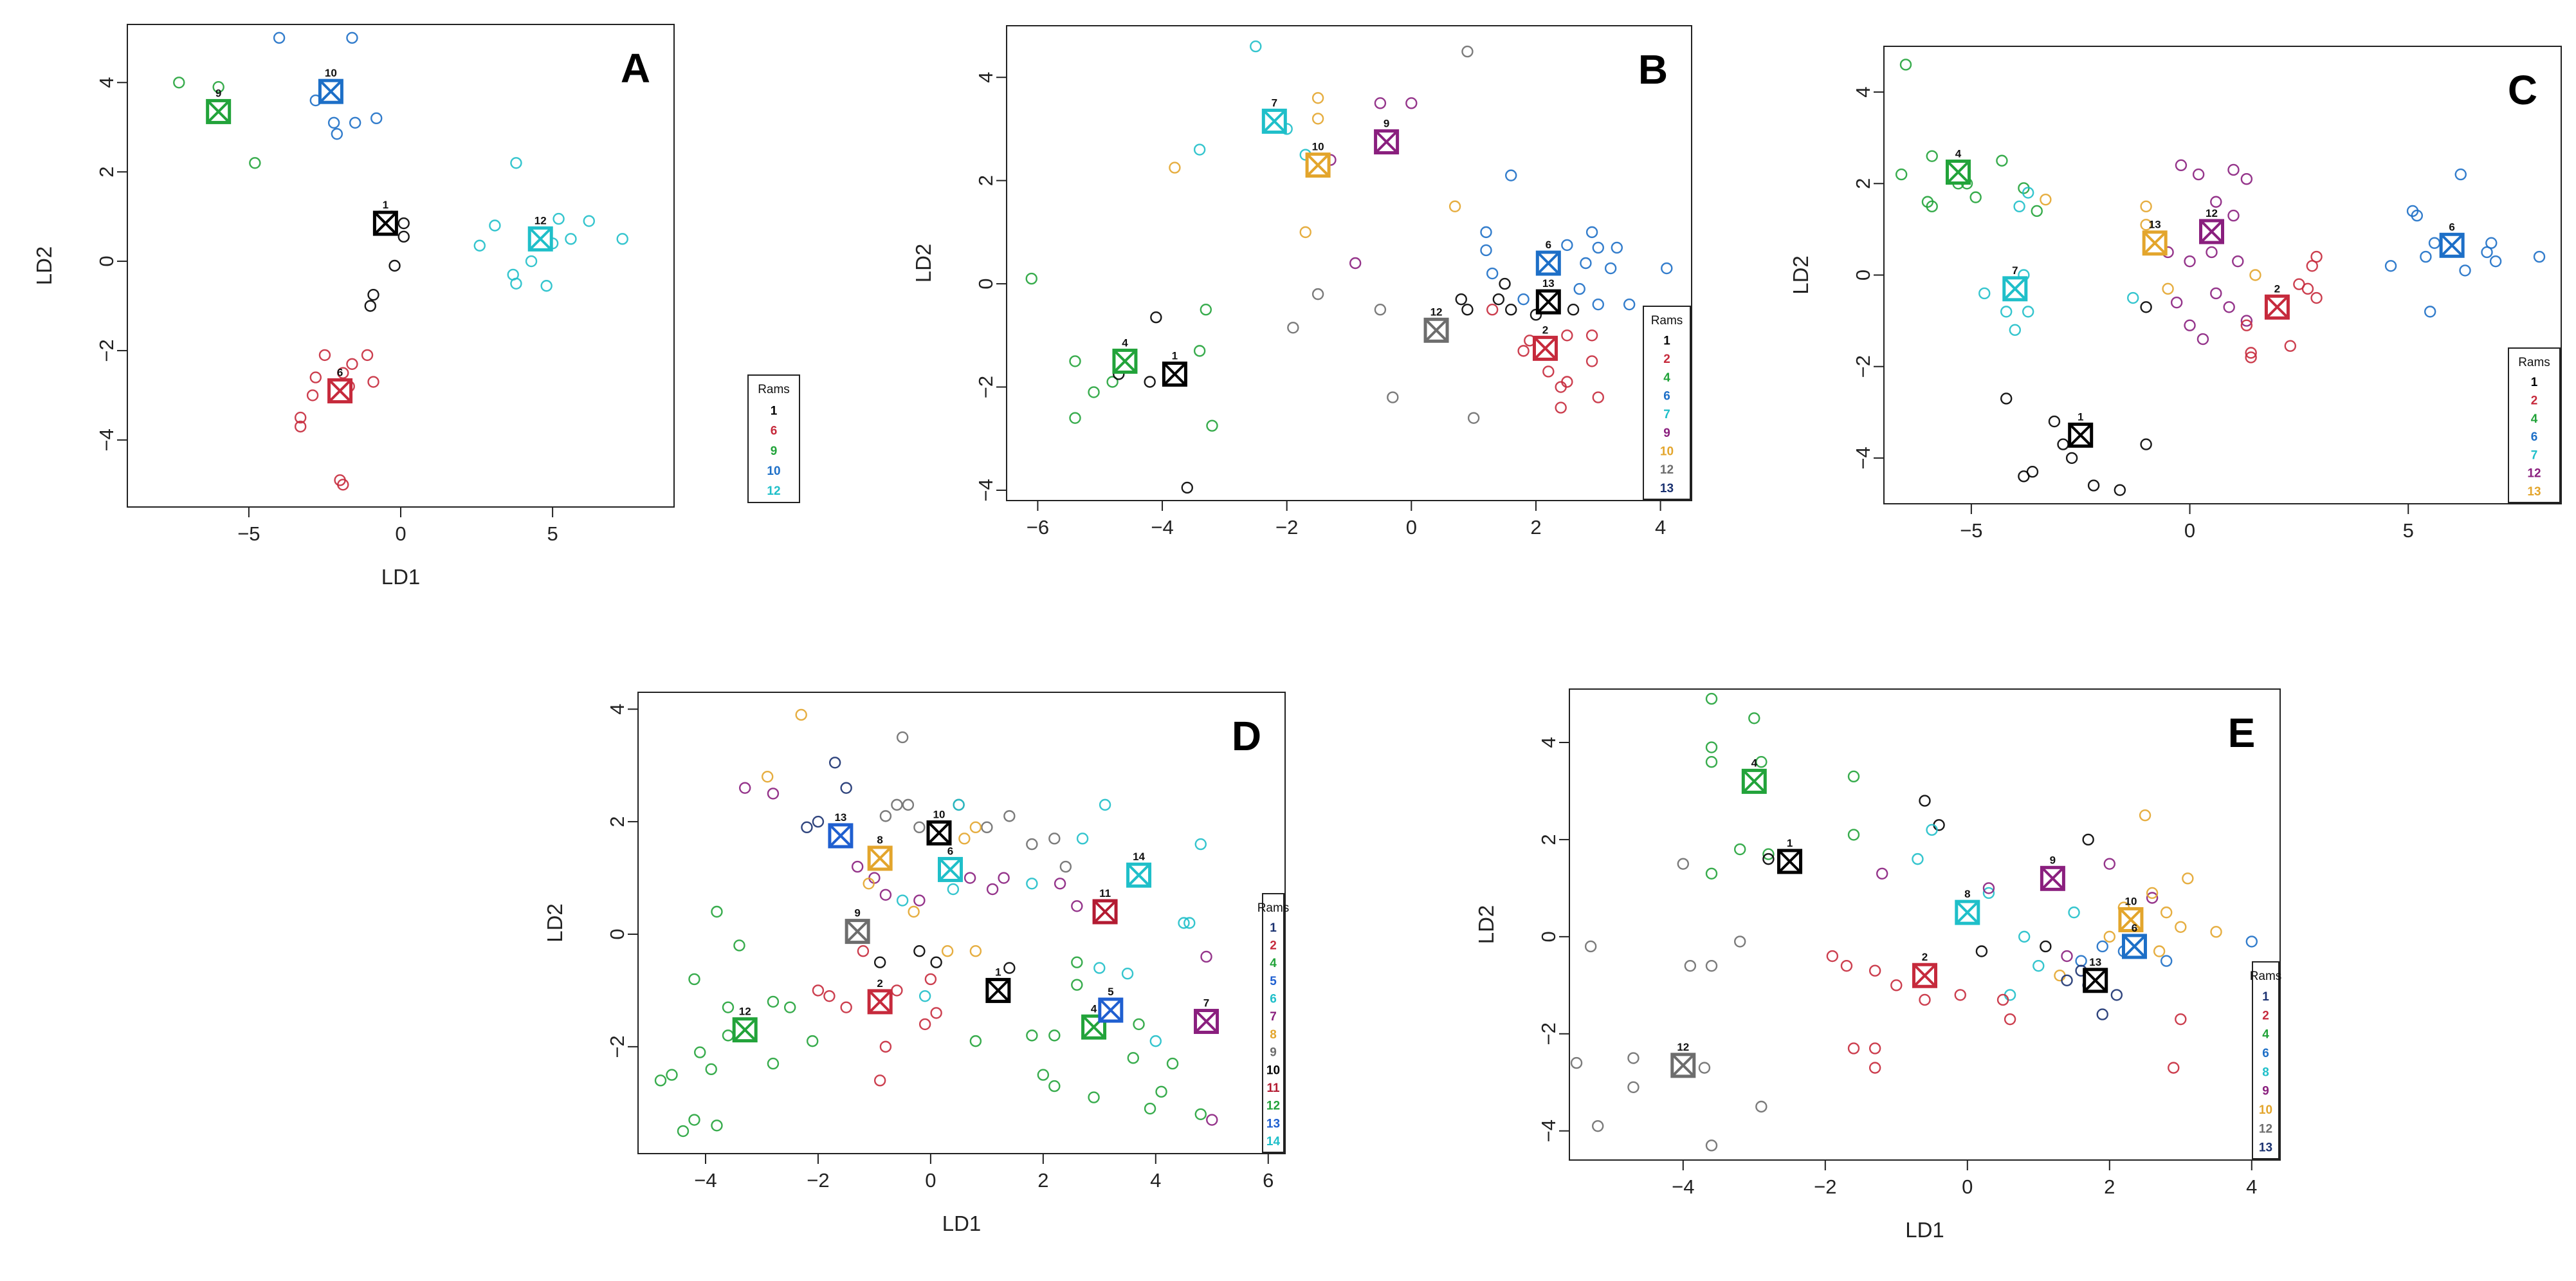 This screenshot has width=2576, height=1281. What do you see at coordinates (2277, 301) in the screenshot?
I see `centroid-2: 2` at bounding box center [2277, 301].